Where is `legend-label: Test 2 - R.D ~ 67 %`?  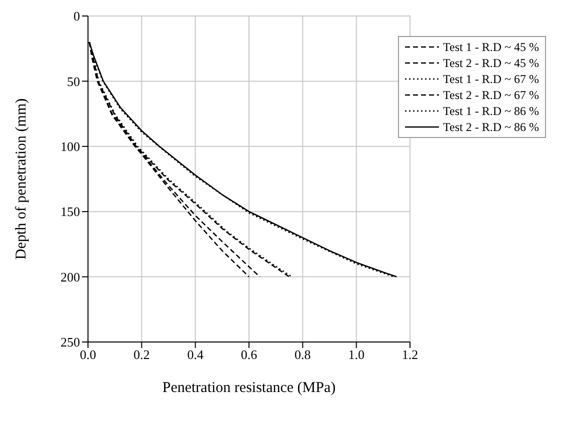
legend-label: Test 2 - R.D ~ 67 % is located at coordinates (491, 95).